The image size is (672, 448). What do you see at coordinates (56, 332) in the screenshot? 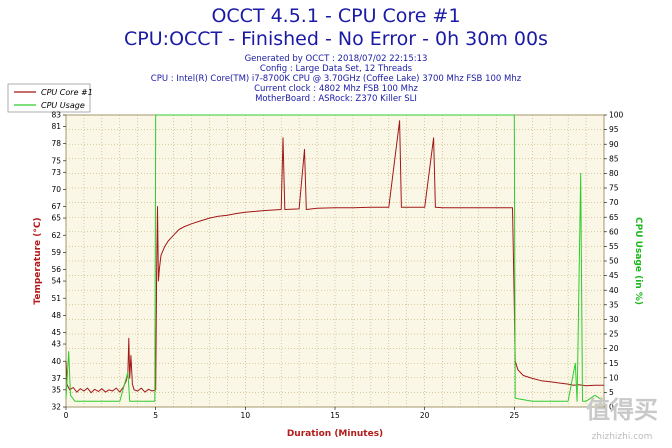
I see `y-left-tick-label: 45` at bounding box center [56, 332].